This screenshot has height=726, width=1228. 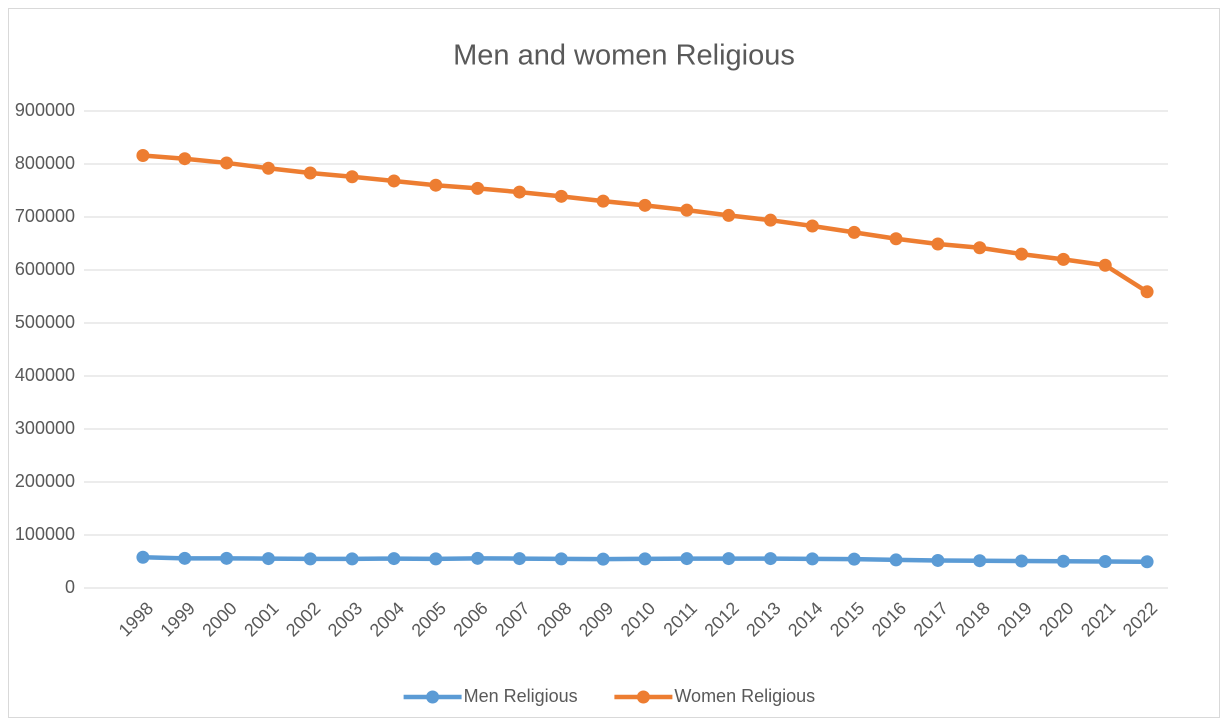 I want to click on y-tick-label: 200000, so click(x=45, y=481).